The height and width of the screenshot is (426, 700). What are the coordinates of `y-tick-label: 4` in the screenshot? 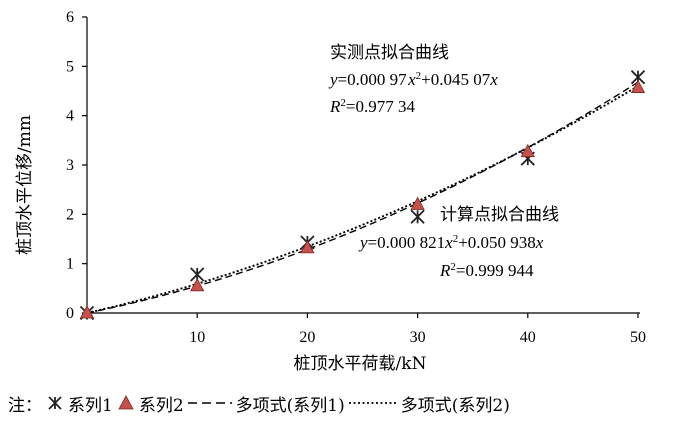 It's located at (70, 116).